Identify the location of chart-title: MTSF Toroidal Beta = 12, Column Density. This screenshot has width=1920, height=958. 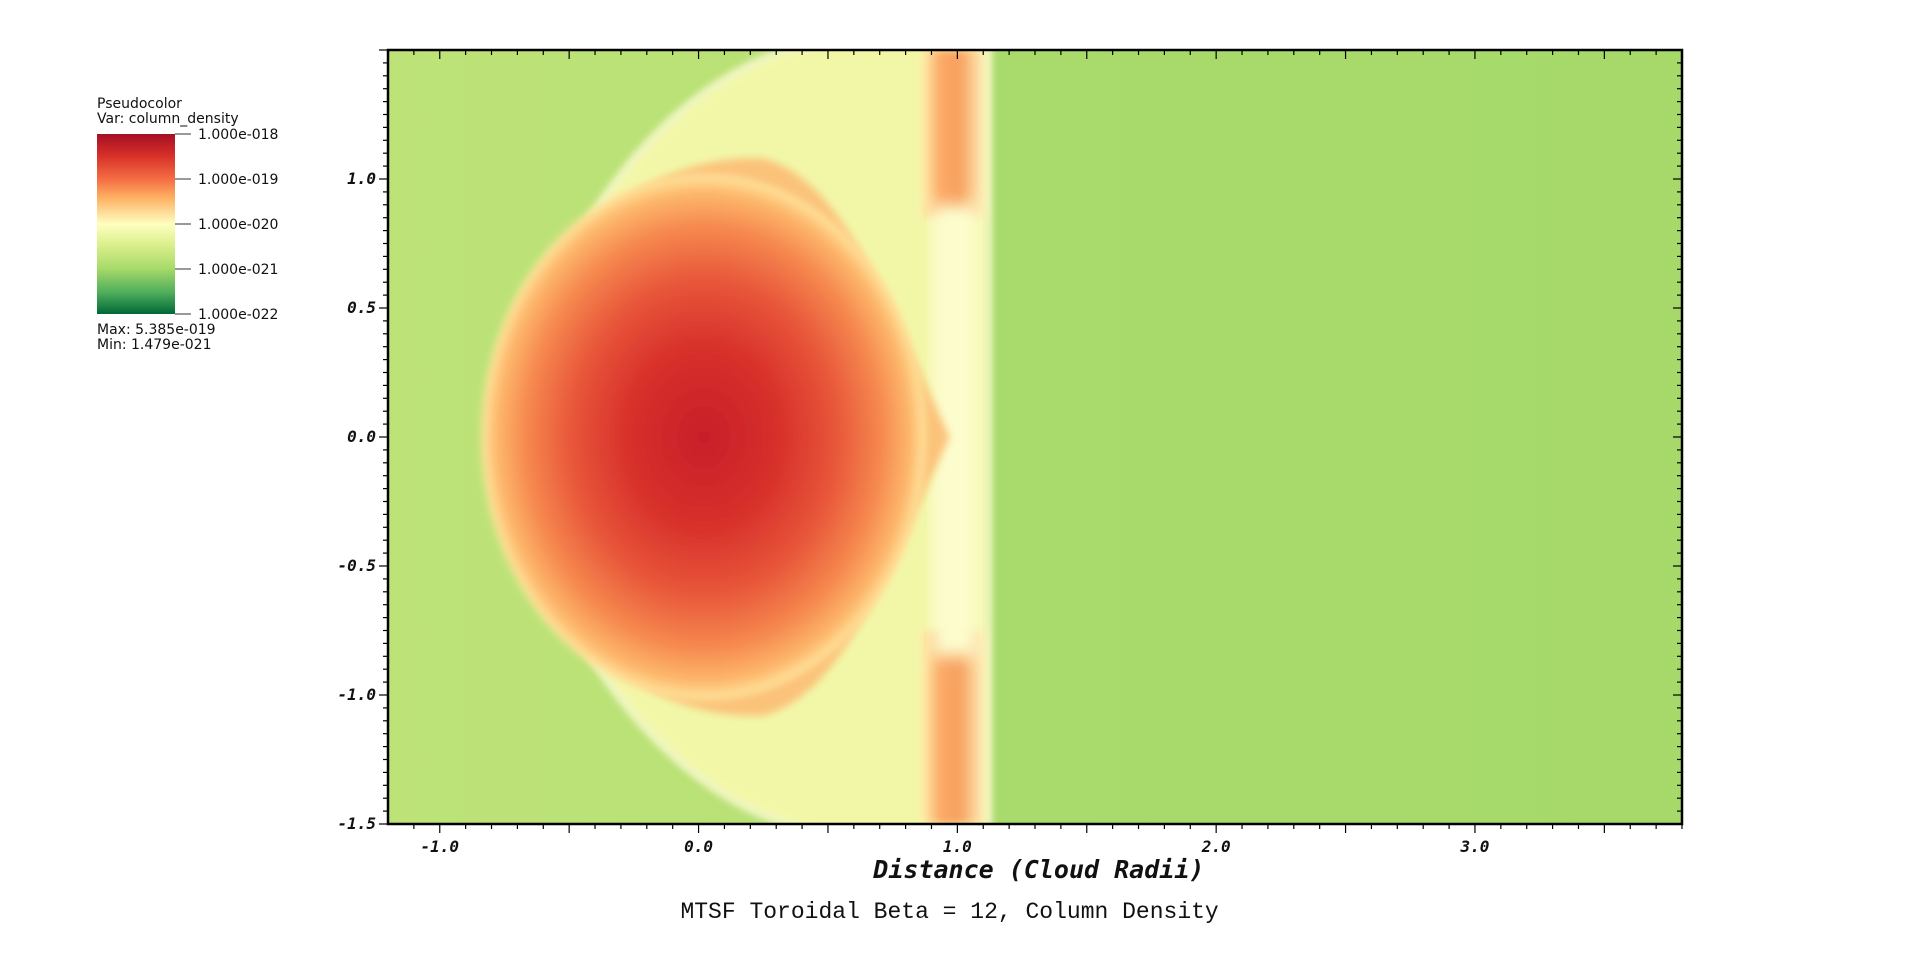
(949, 912).